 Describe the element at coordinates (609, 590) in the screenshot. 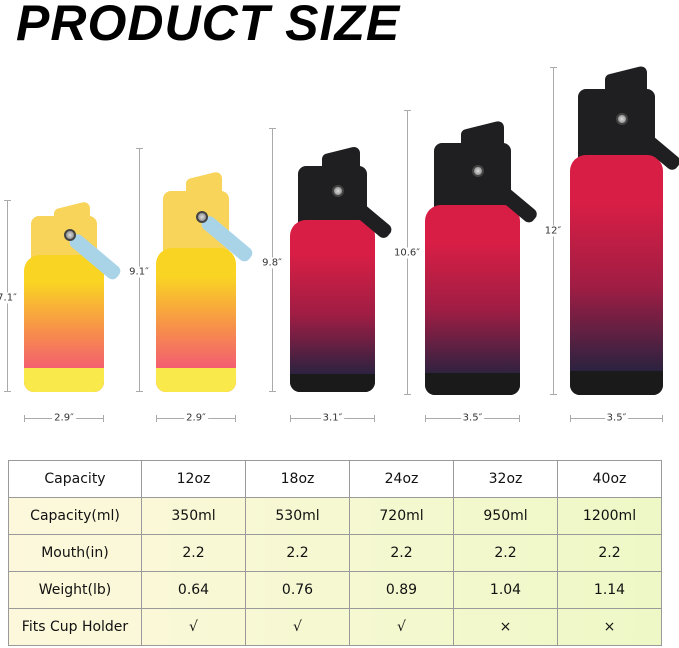

I see `table-cell: 1.14` at that location.